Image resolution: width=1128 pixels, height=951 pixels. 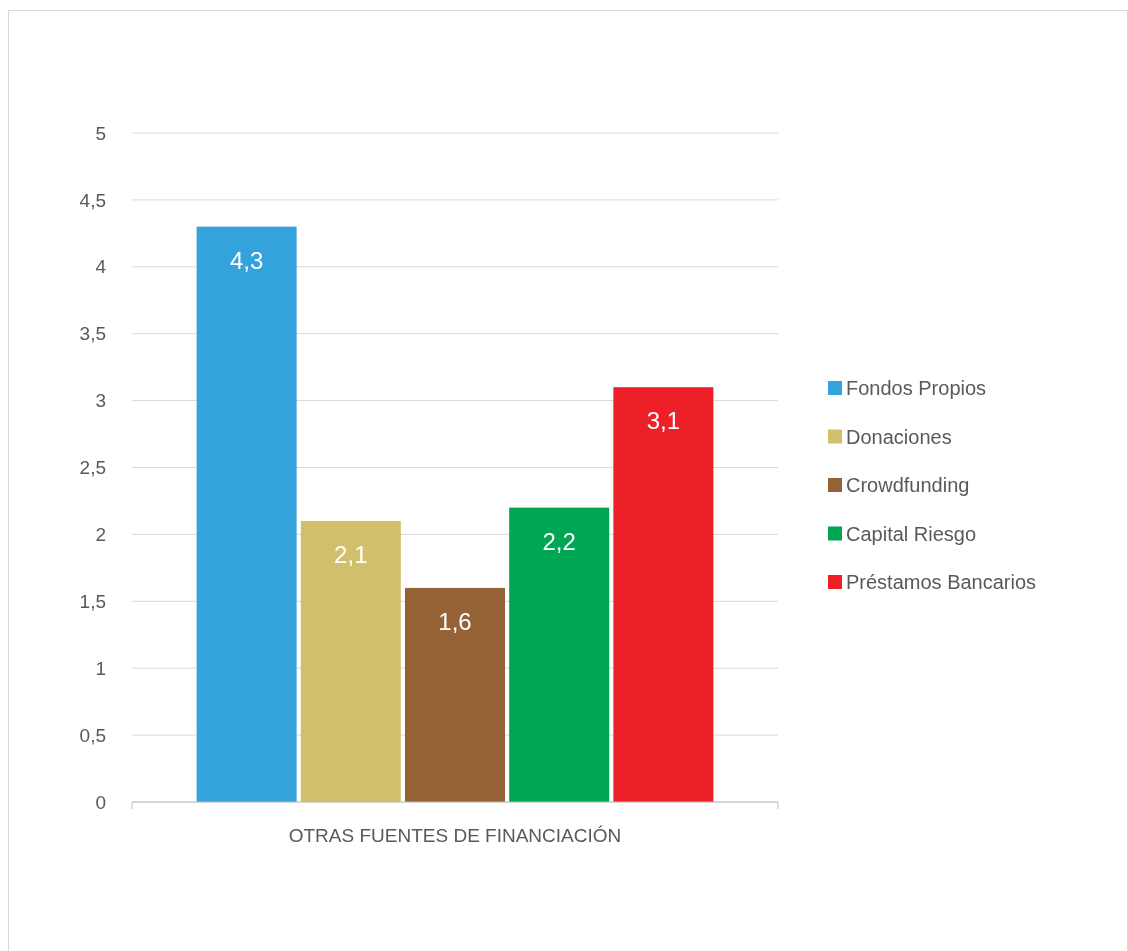 I want to click on y-tick-label: 4, so click(x=101, y=267).